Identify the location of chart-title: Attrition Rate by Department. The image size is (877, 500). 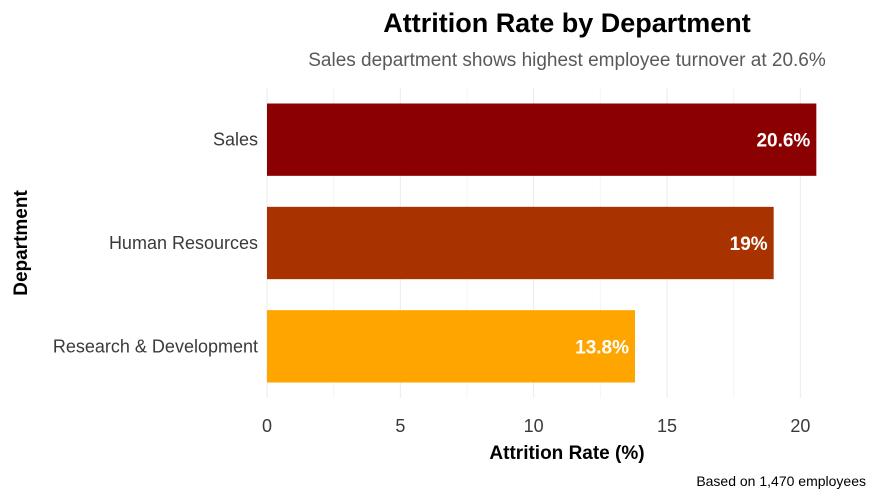
(567, 23).